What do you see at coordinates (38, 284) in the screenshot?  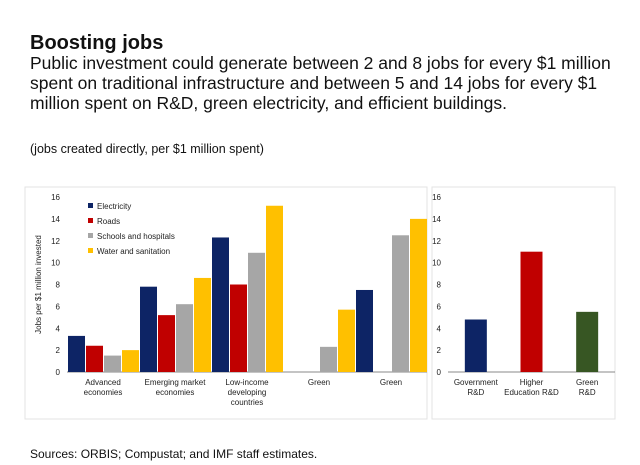 I see `y-axis-label: Jobs per $1 million invested` at bounding box center [38, 284].